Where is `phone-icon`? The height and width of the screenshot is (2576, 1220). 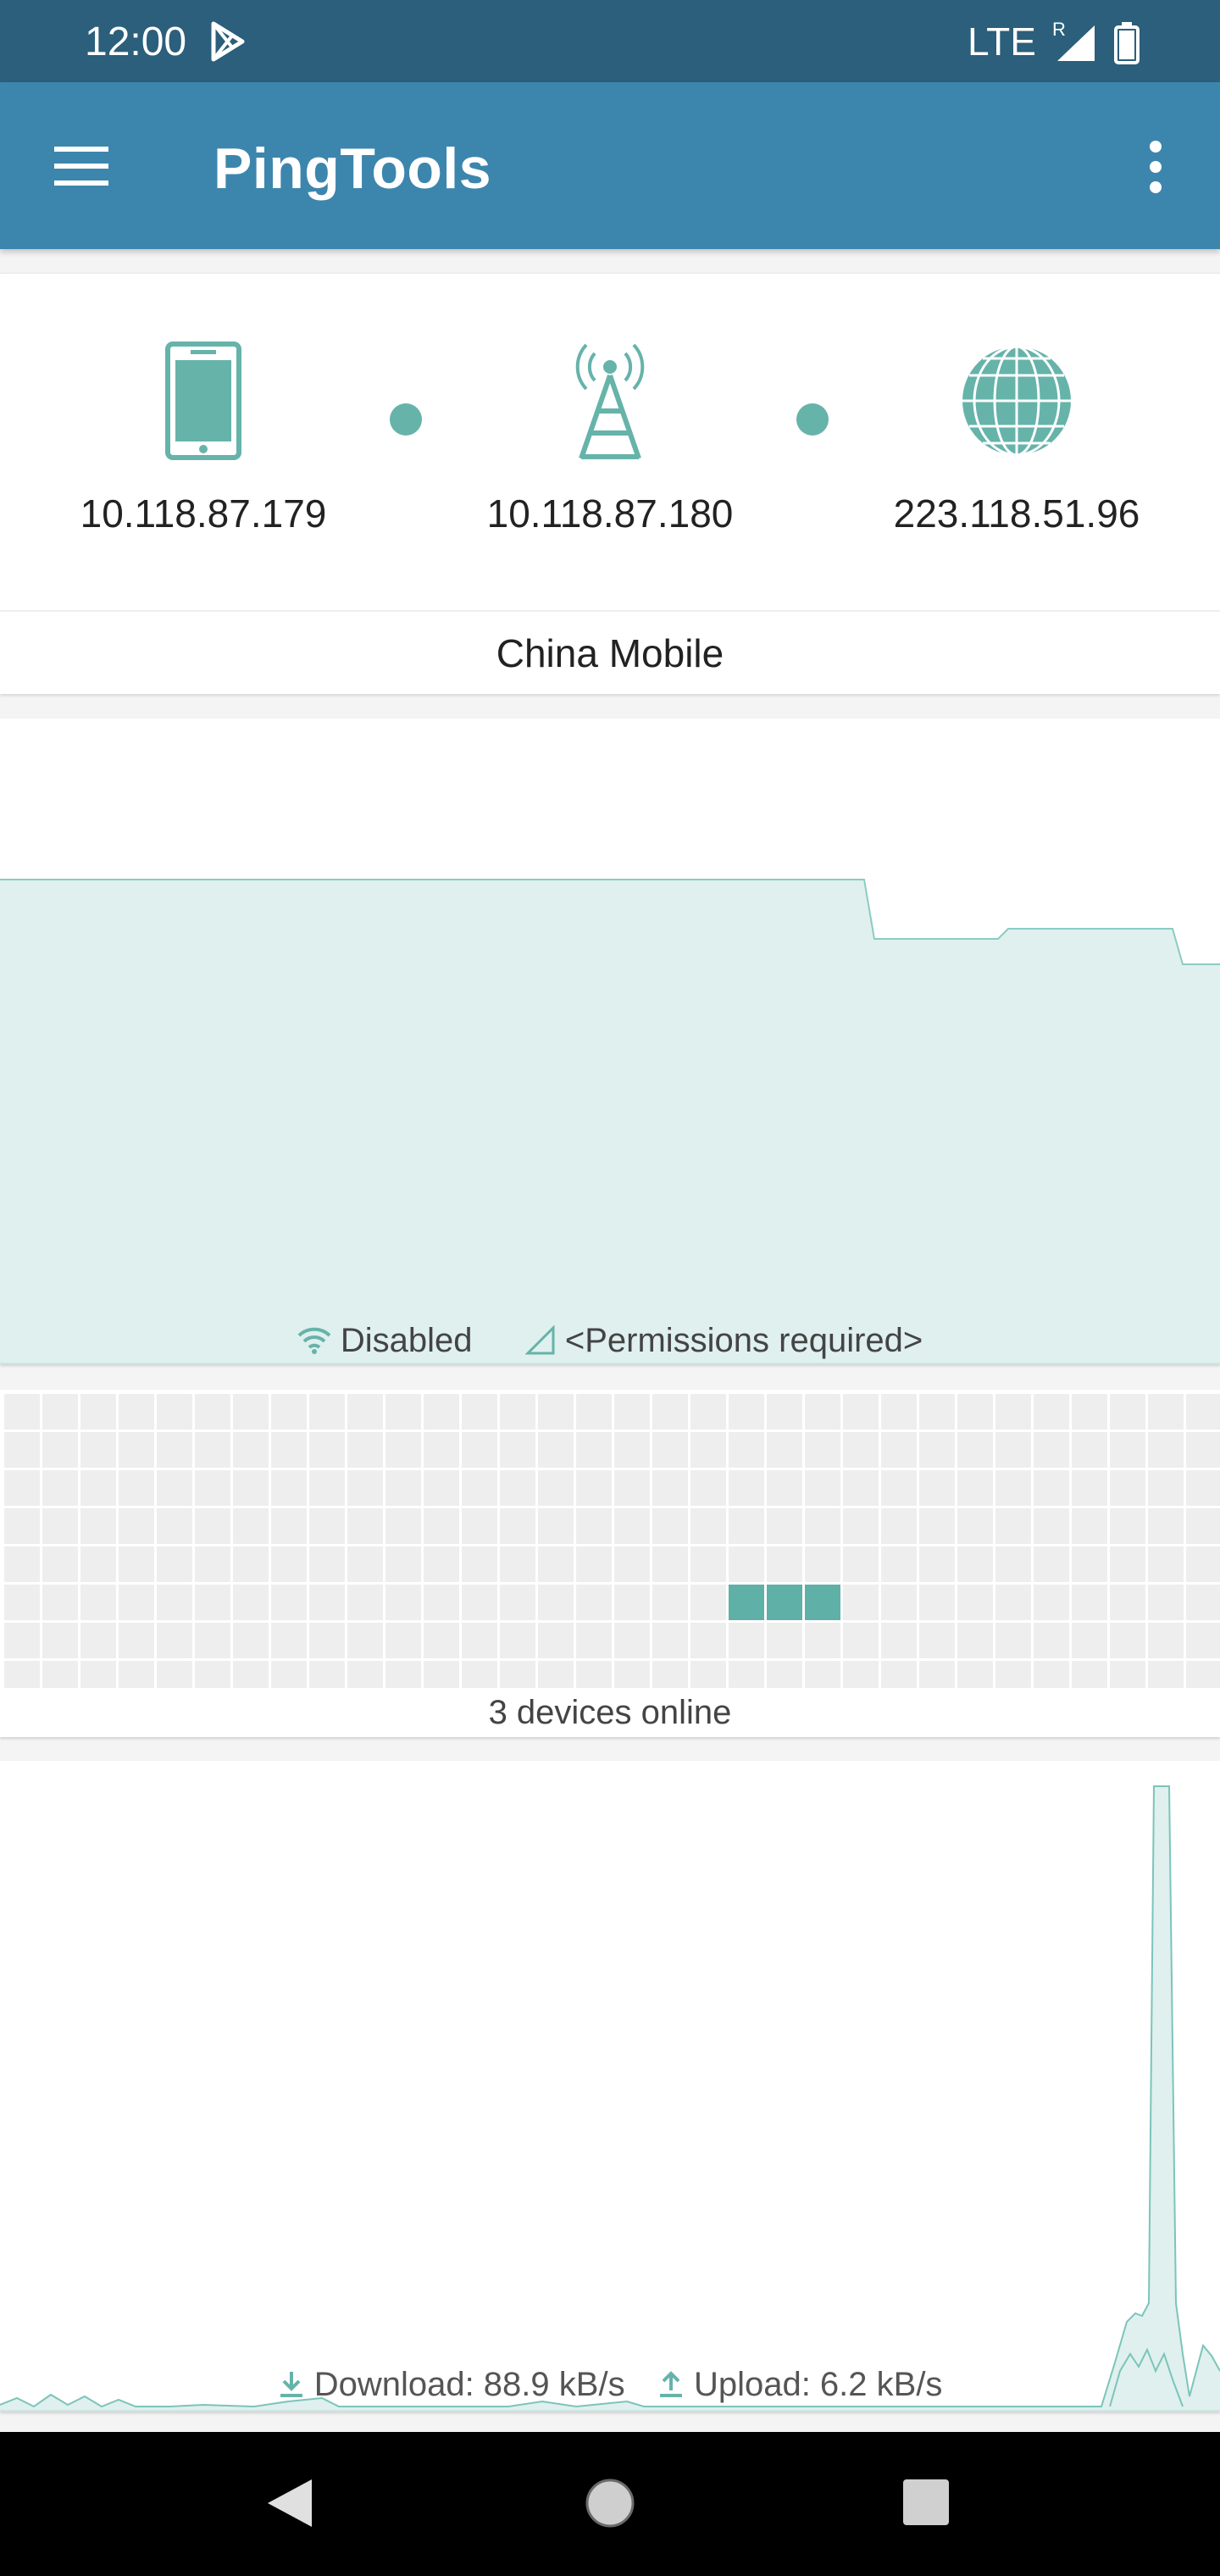
phone-icon is located at coordinates (203, 400).